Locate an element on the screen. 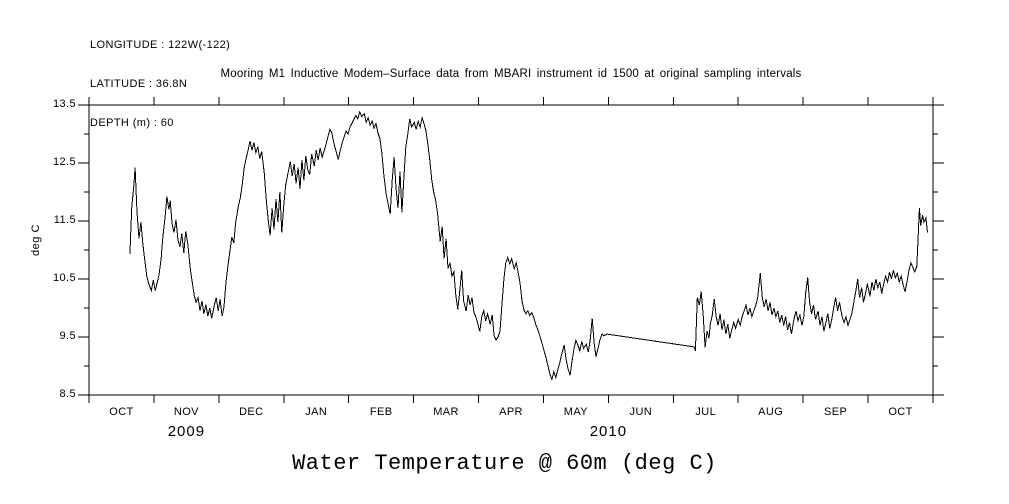 The image size is (1009, 504). y-tick-label: 10.5 is located at coordinates (64, 278).